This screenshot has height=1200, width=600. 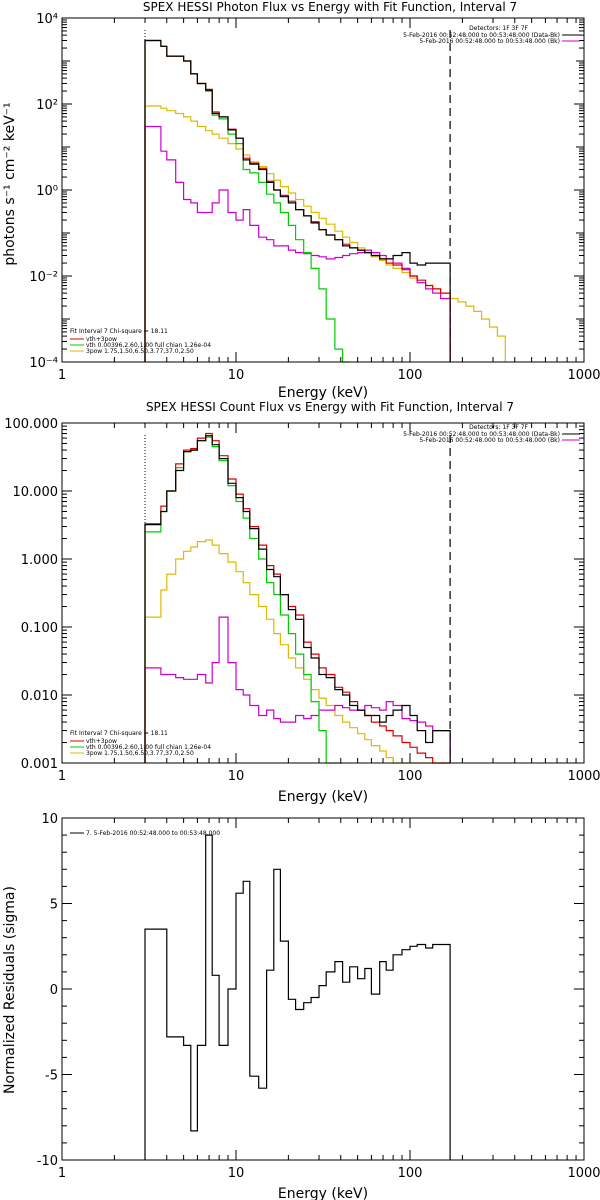 I want to click on count-flux-detectors: Detectors: 1F 3F 7F, so click(x=498, y=427).